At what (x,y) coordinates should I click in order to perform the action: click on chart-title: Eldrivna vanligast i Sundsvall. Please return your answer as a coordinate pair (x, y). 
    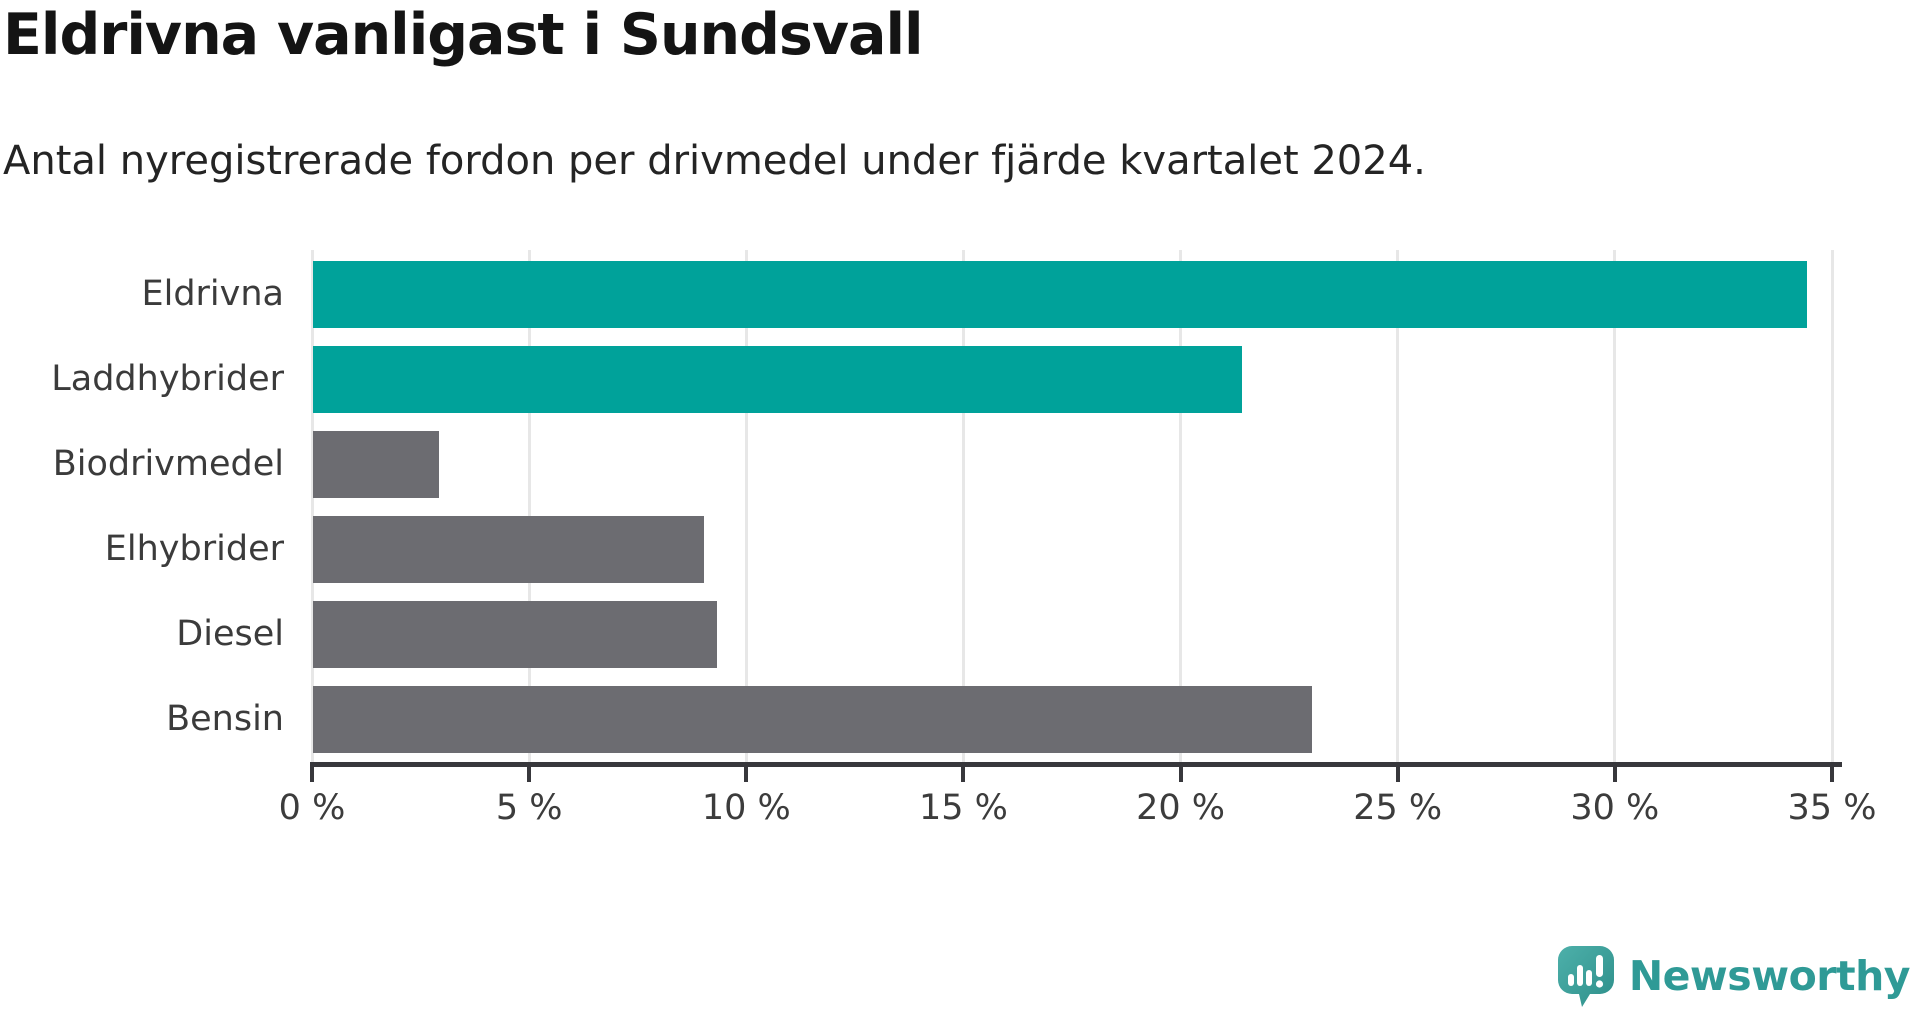
    Looking at the image, I should click on (463, 35).